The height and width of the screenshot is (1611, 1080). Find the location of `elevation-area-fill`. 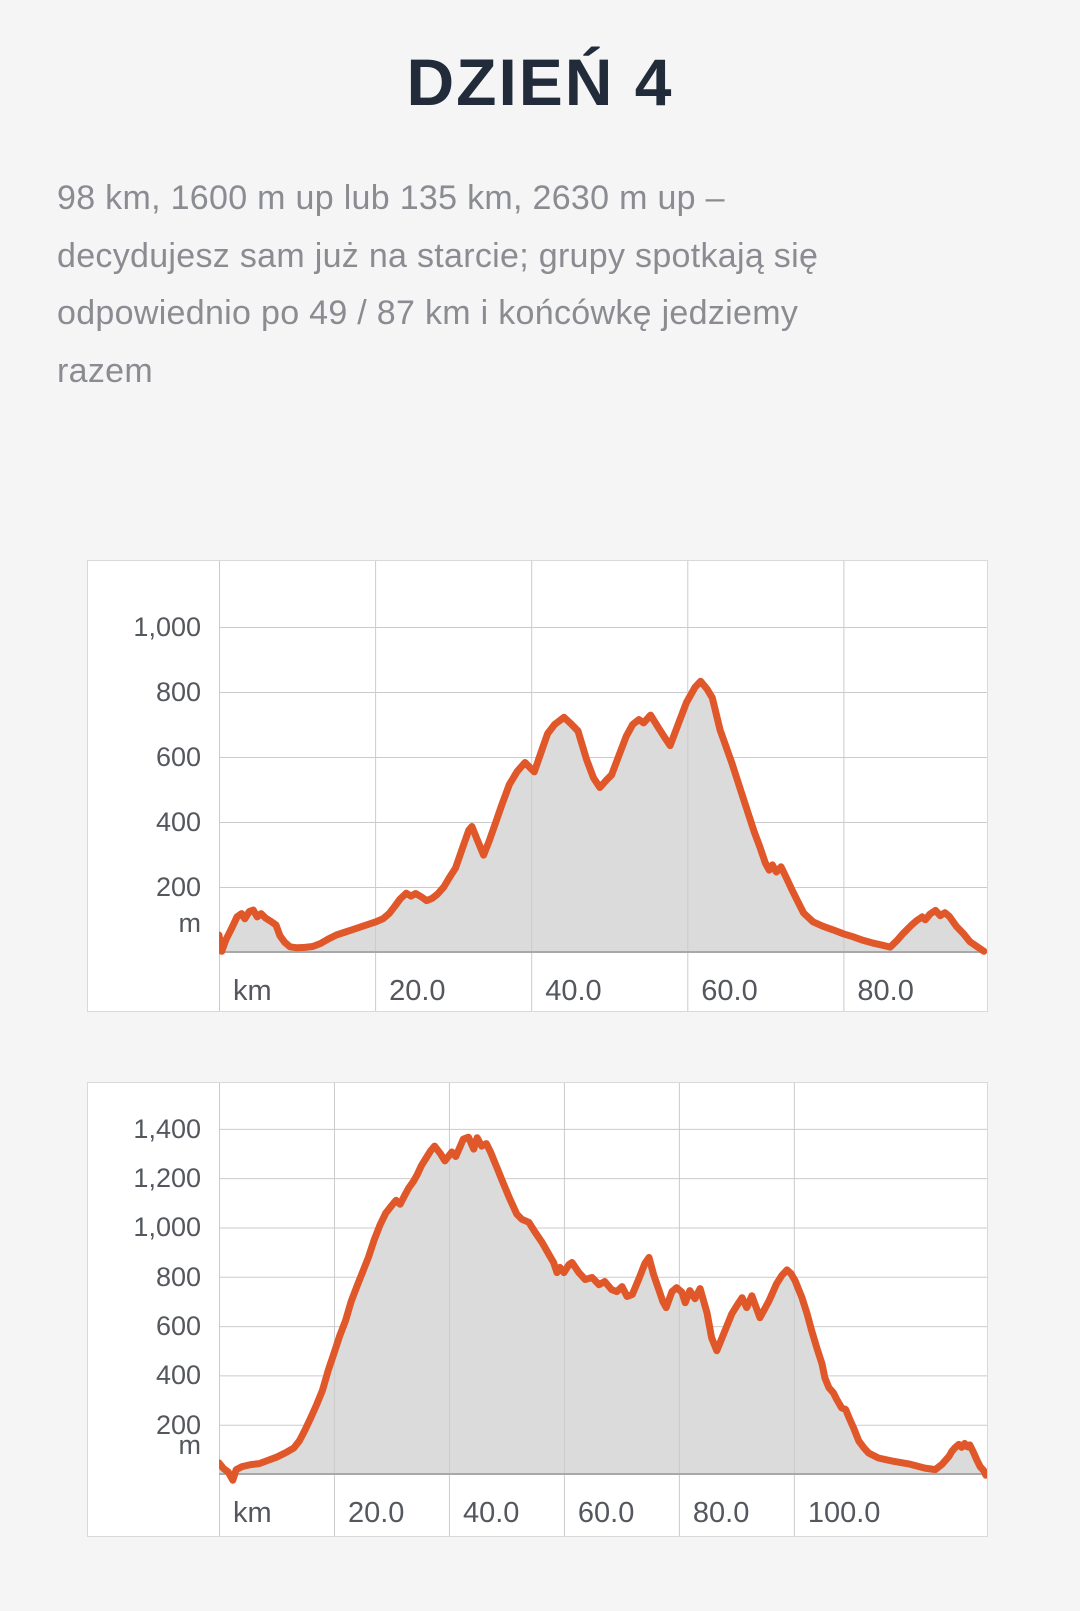

elevation-area-fill is located at coordinates (601, 816).